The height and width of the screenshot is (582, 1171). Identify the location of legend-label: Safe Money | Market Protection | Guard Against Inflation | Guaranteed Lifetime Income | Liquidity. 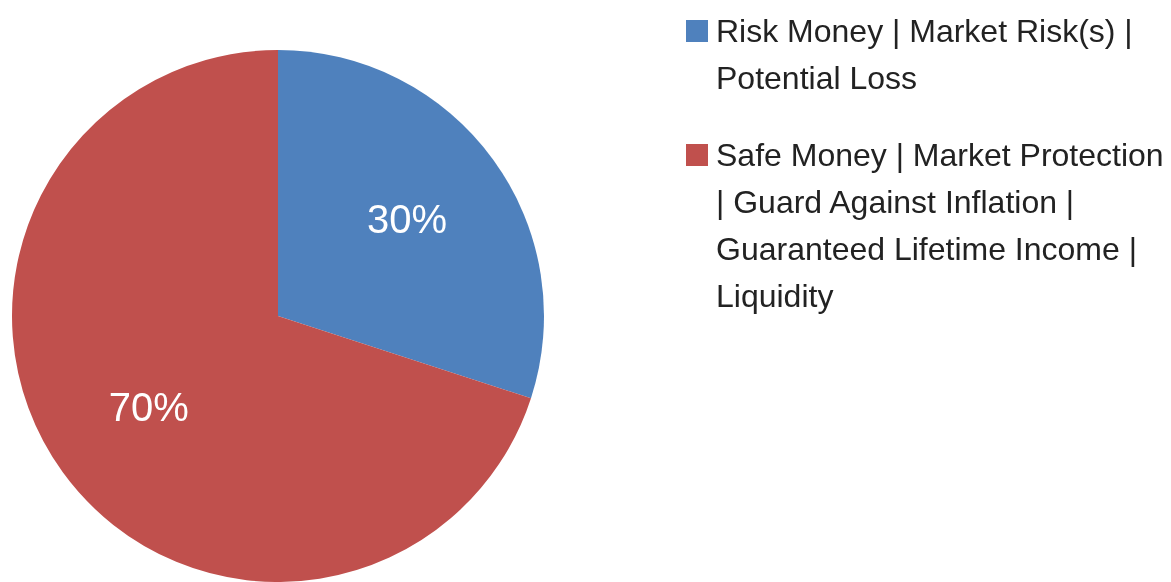
(940, 226).